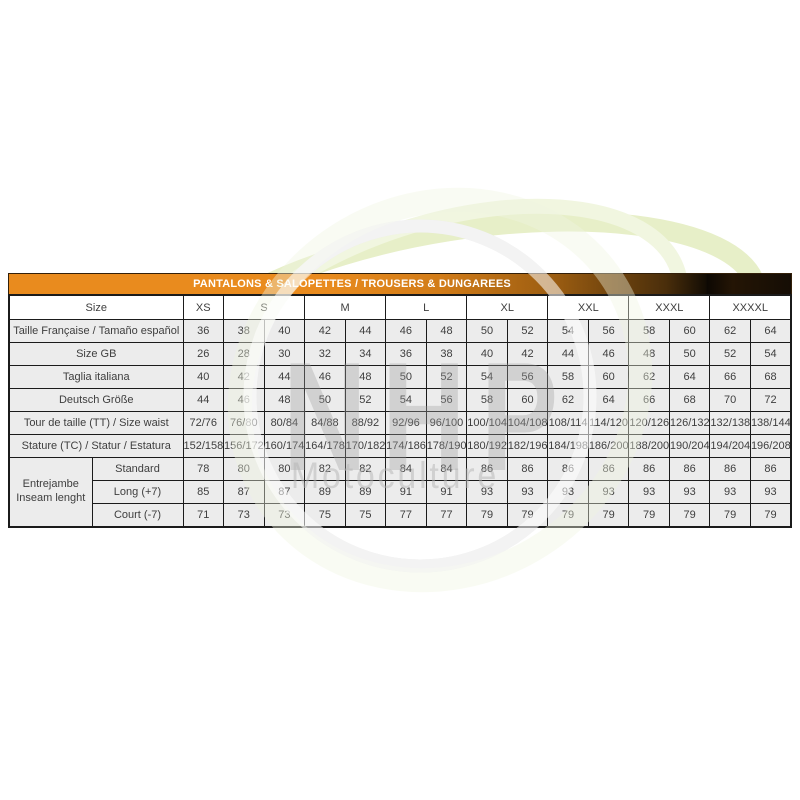 Image resolution: width=800 pixels, height=800 pixels. What do you see at coordinates (325, 423) in the screenshot?
I see `size-cell: 84/88` at bounding box center [325, 423].